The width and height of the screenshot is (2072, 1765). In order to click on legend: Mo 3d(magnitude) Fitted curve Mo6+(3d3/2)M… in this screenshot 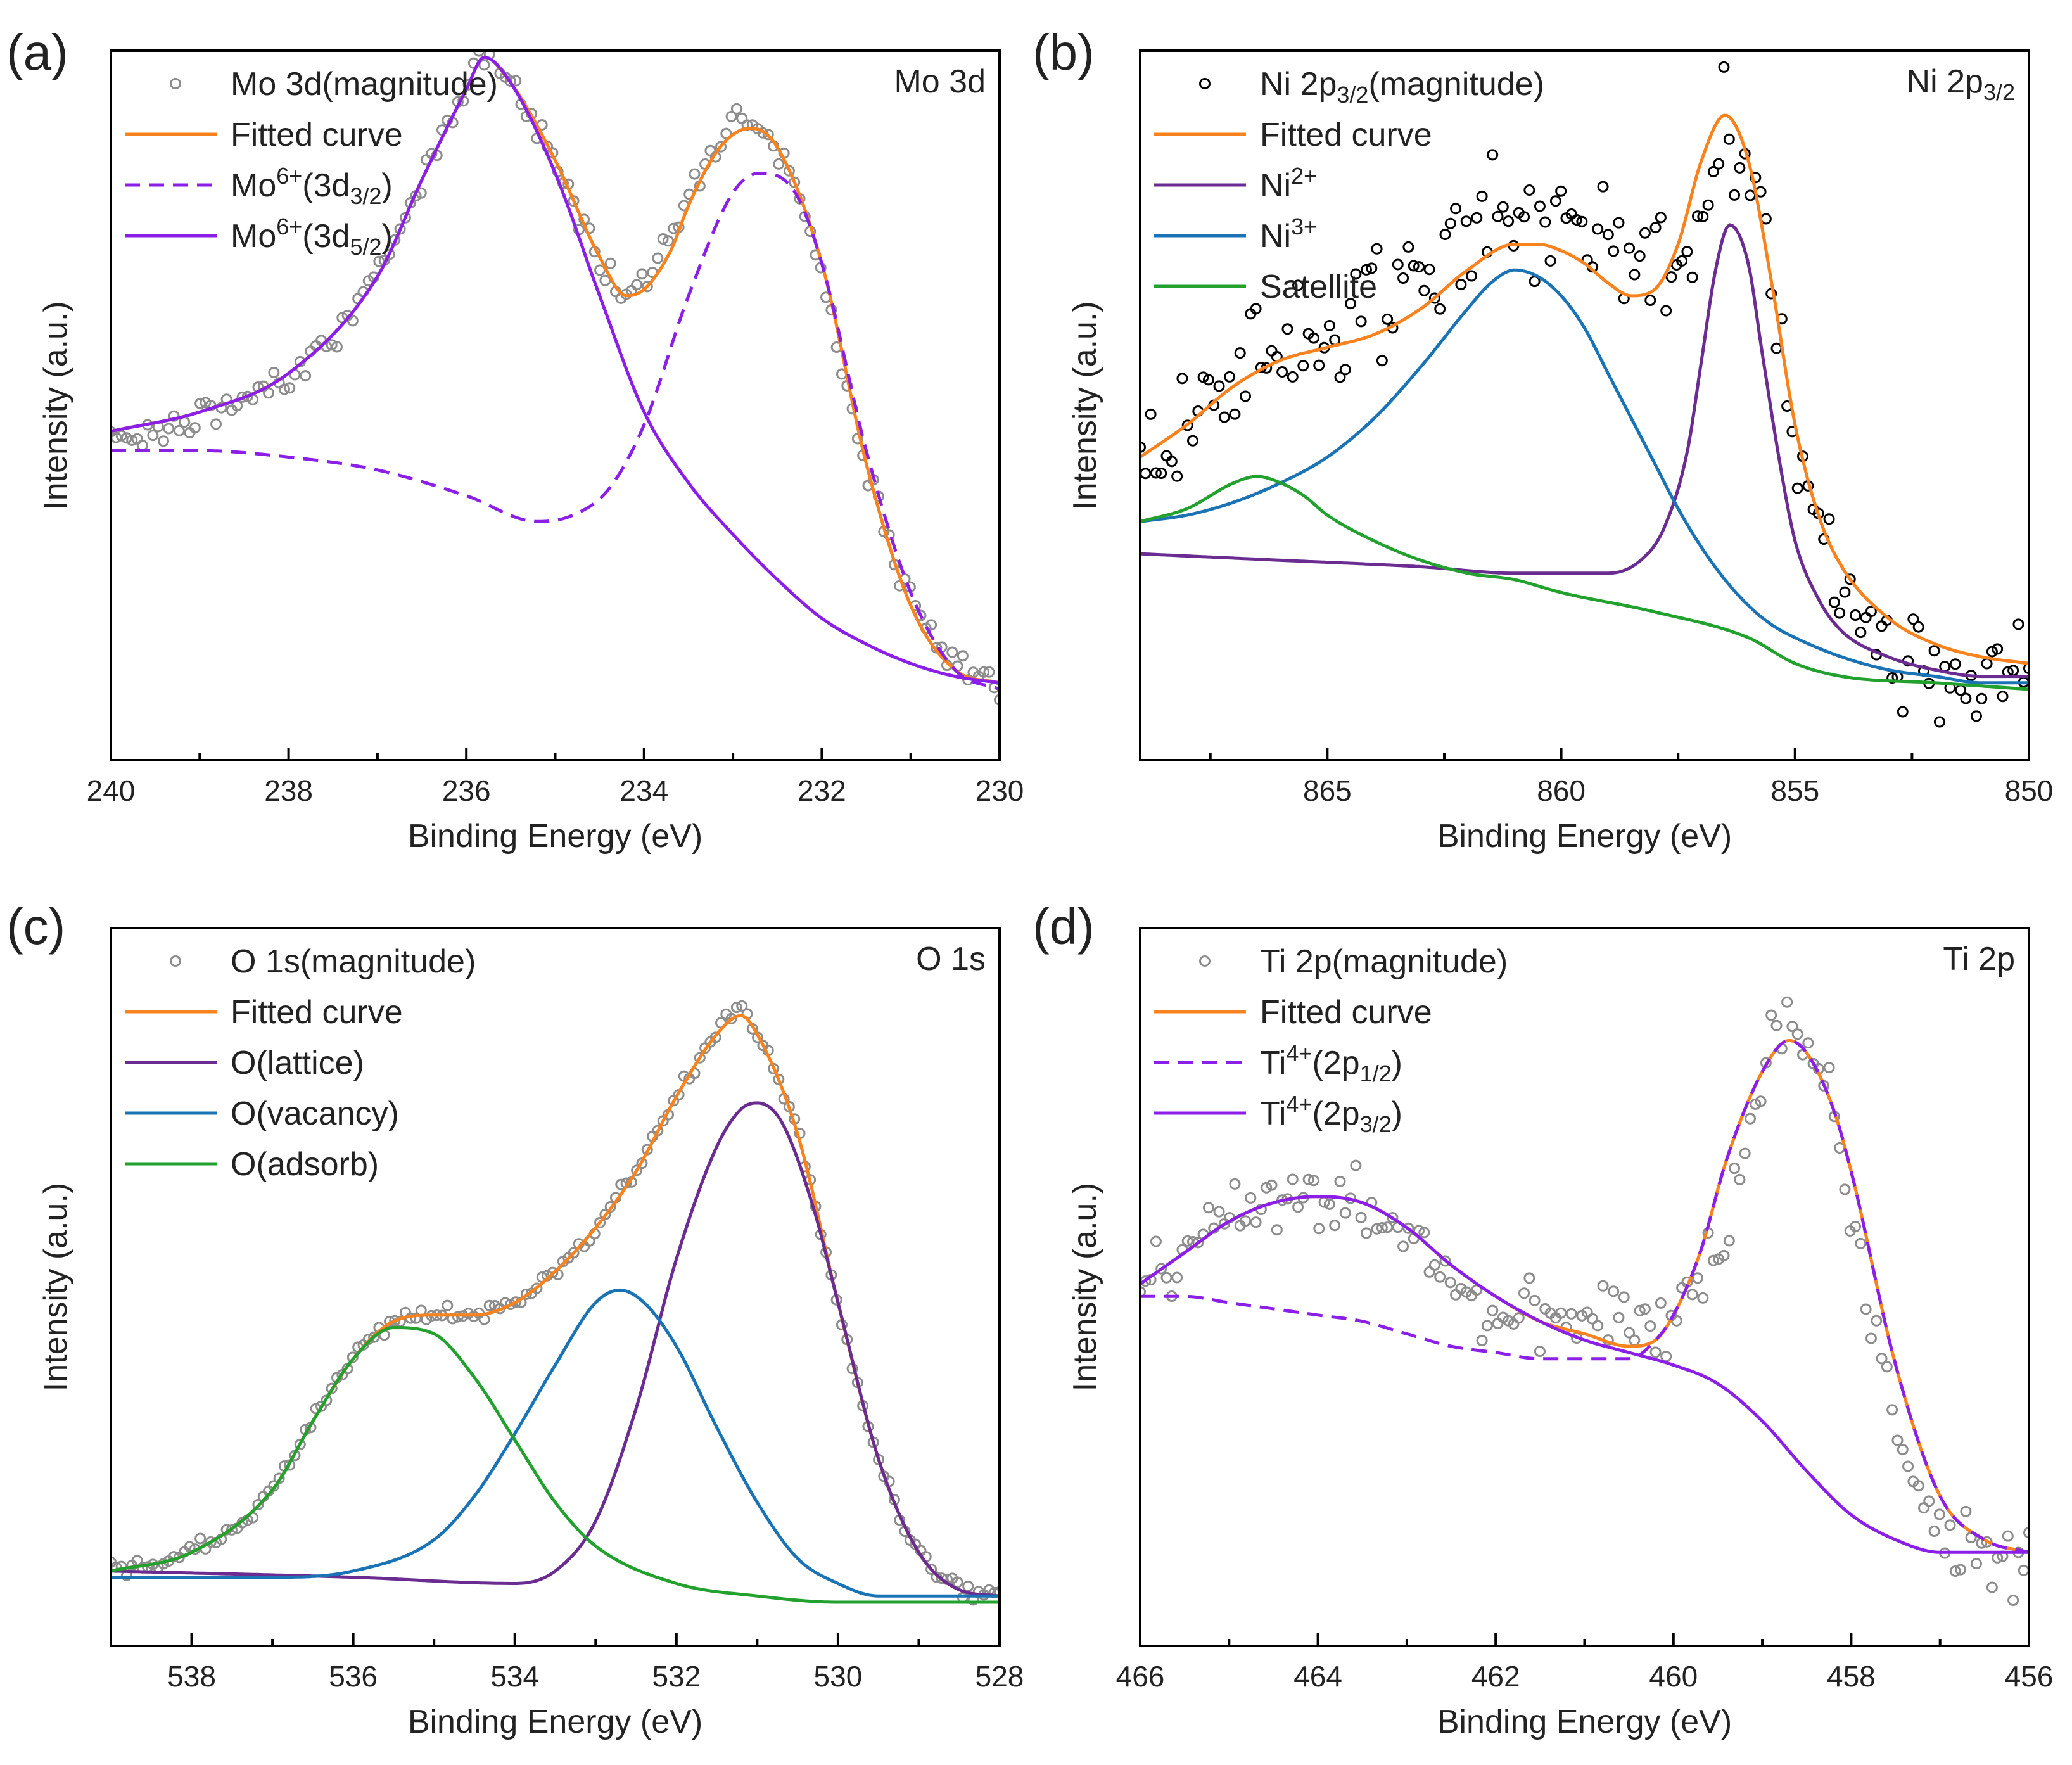, I will do `click(311, 163)`.